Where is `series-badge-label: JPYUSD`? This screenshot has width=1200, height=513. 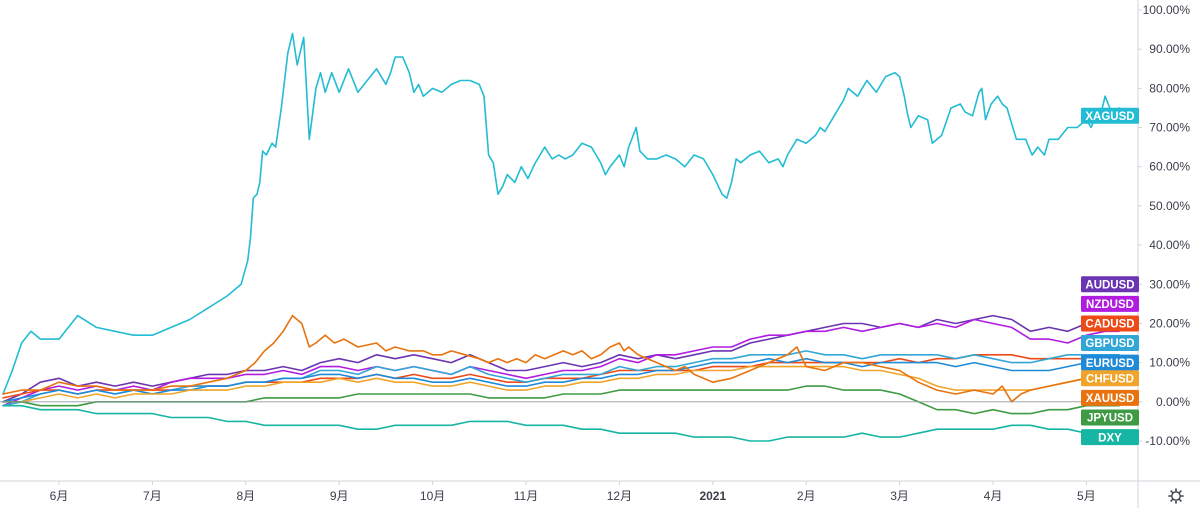
series-badge-label: JPYUSD is located at coordinates (1110, 419).